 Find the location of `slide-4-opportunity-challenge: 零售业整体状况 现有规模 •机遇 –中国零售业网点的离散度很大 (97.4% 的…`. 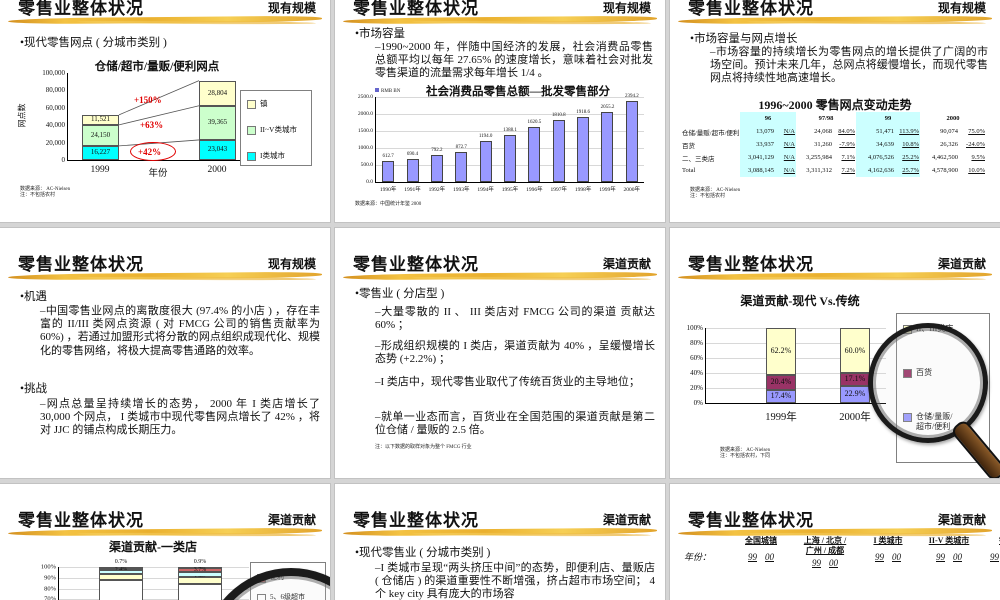

slide-4-opportunity-challenge: 零售业整体状况 现有规模 •机遇 –中国零售业网点的离散度很大 (97.4% 的… is located at coordinates (165, 353).